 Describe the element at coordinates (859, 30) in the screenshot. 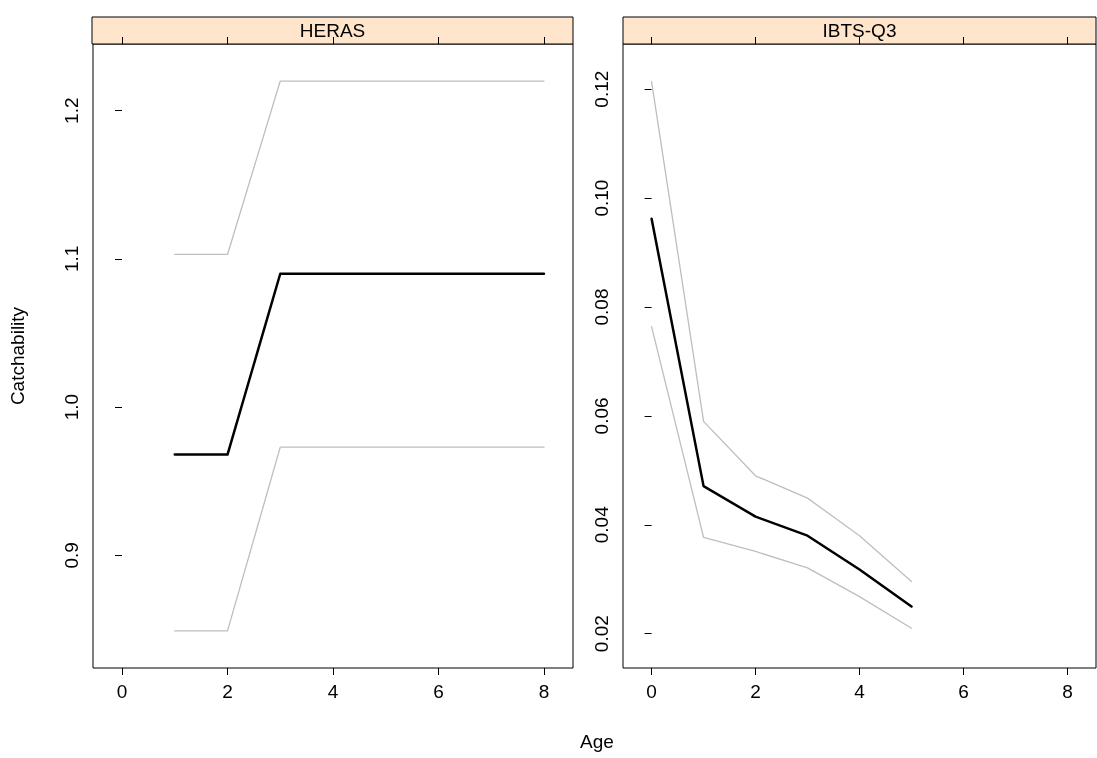

I see `chart-title: IBTS-Q3` at that location.